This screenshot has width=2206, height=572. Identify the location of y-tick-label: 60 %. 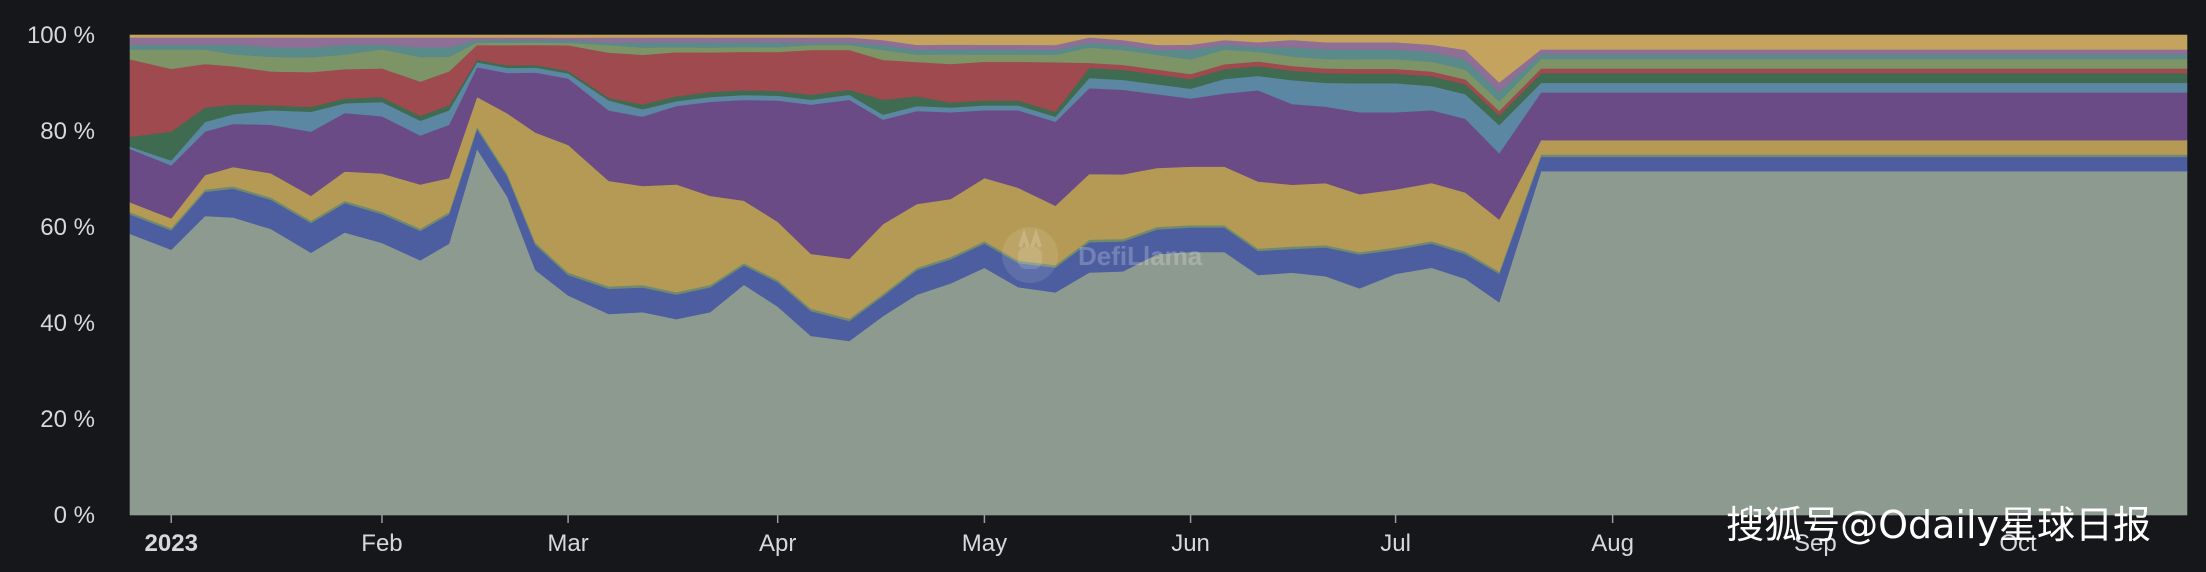
(67, 227).